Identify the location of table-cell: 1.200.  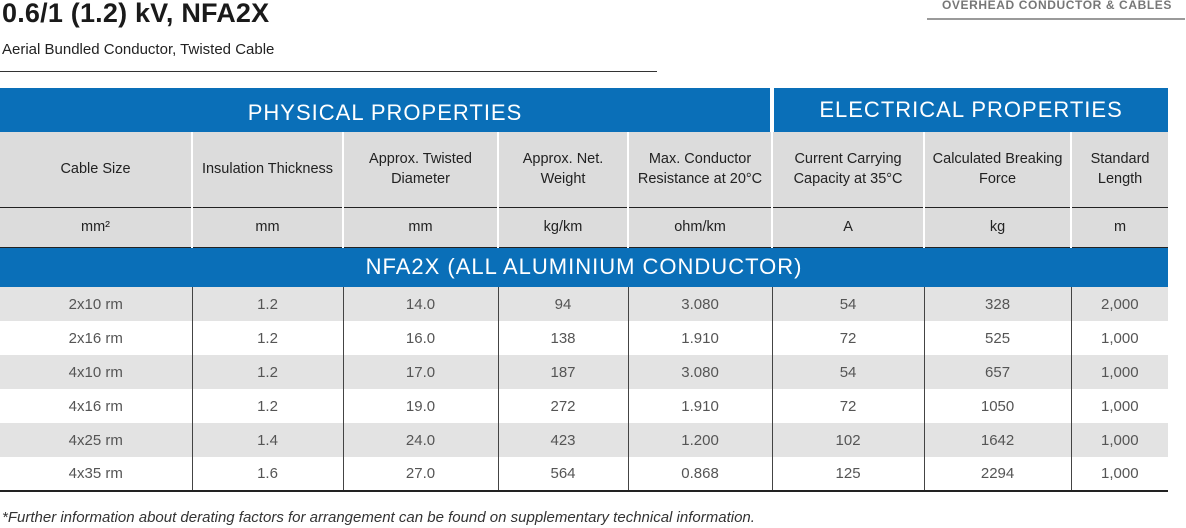
(700, 440).